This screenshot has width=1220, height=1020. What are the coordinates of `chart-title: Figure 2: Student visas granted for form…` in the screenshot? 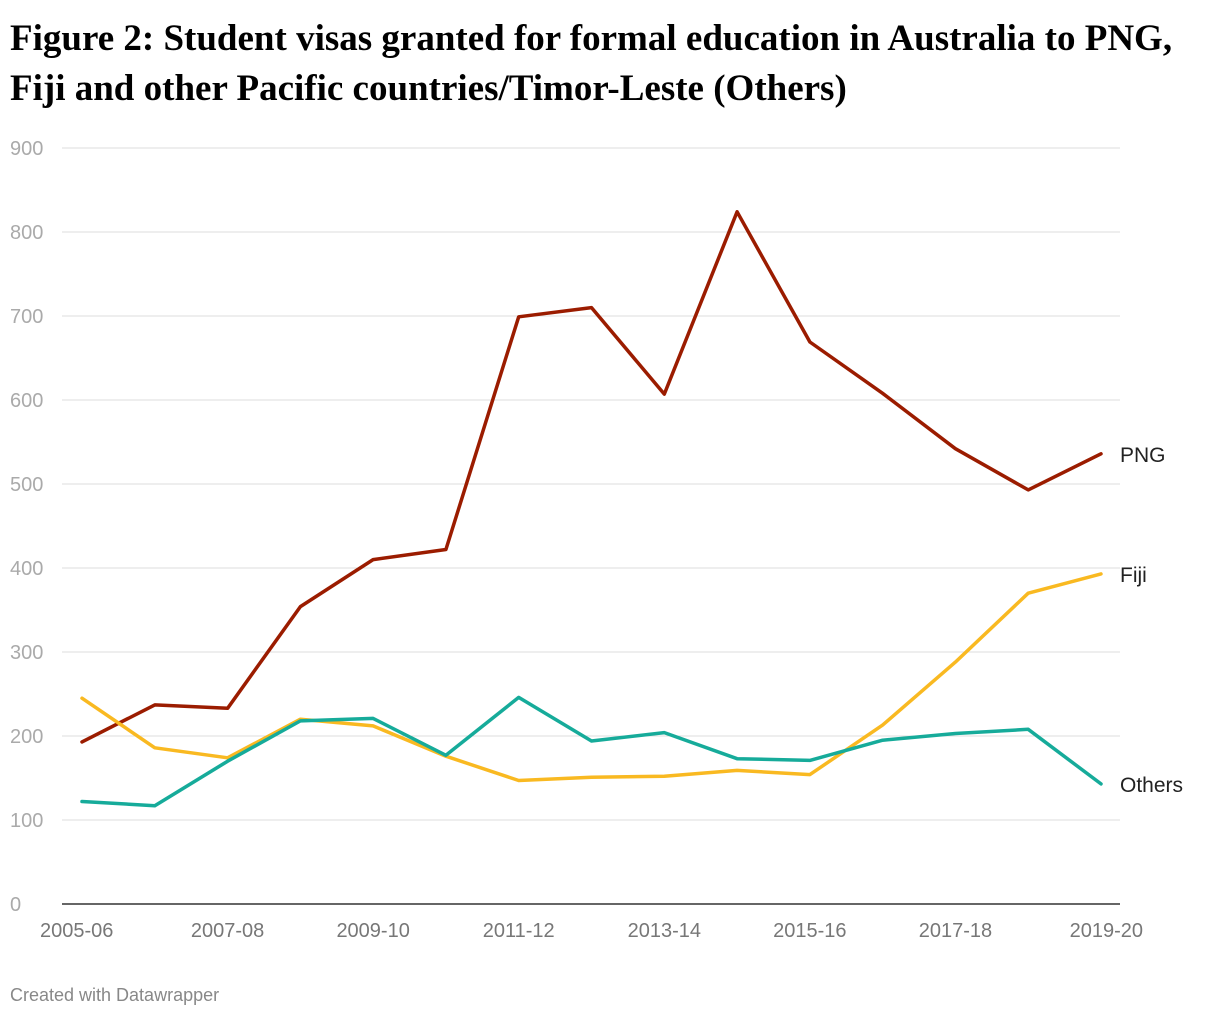 It's located at (591, 63).